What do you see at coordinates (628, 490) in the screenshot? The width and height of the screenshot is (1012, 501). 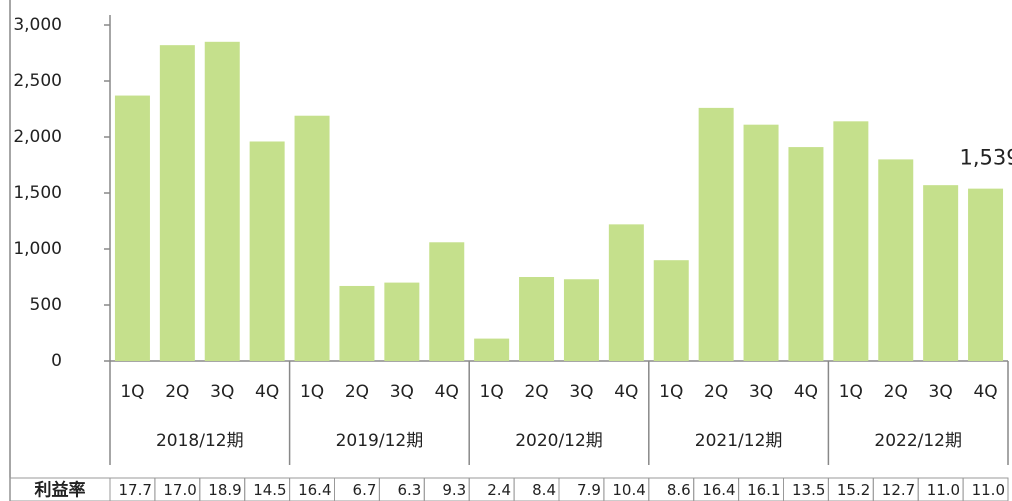 I see `table-cell-text: 10.4` at bounding box center [628, 490].